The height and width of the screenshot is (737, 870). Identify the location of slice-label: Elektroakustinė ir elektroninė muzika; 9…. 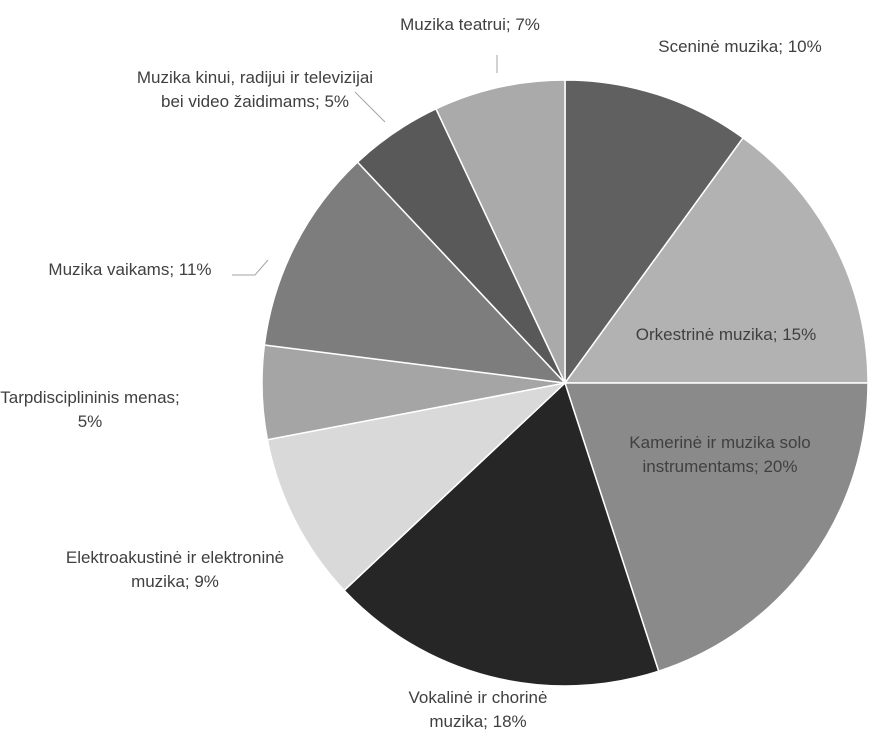
(175, 569).